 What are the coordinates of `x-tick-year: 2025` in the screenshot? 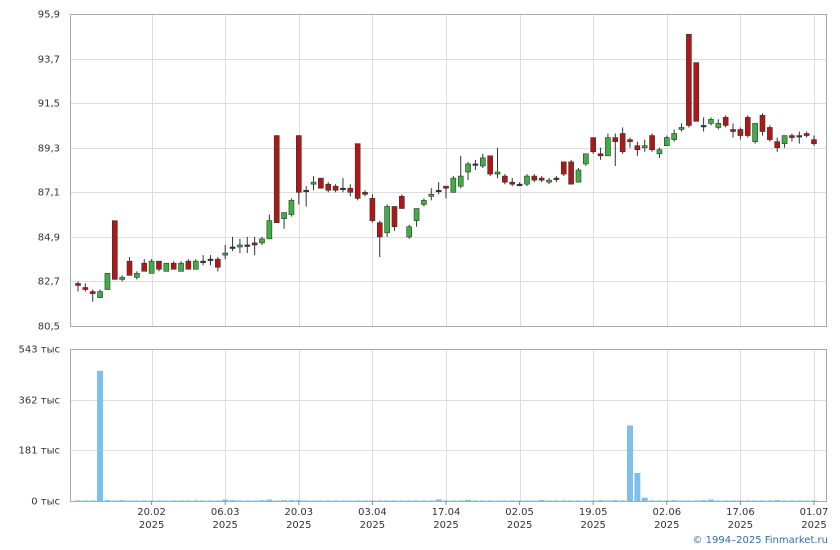 It's located at (151, 525).